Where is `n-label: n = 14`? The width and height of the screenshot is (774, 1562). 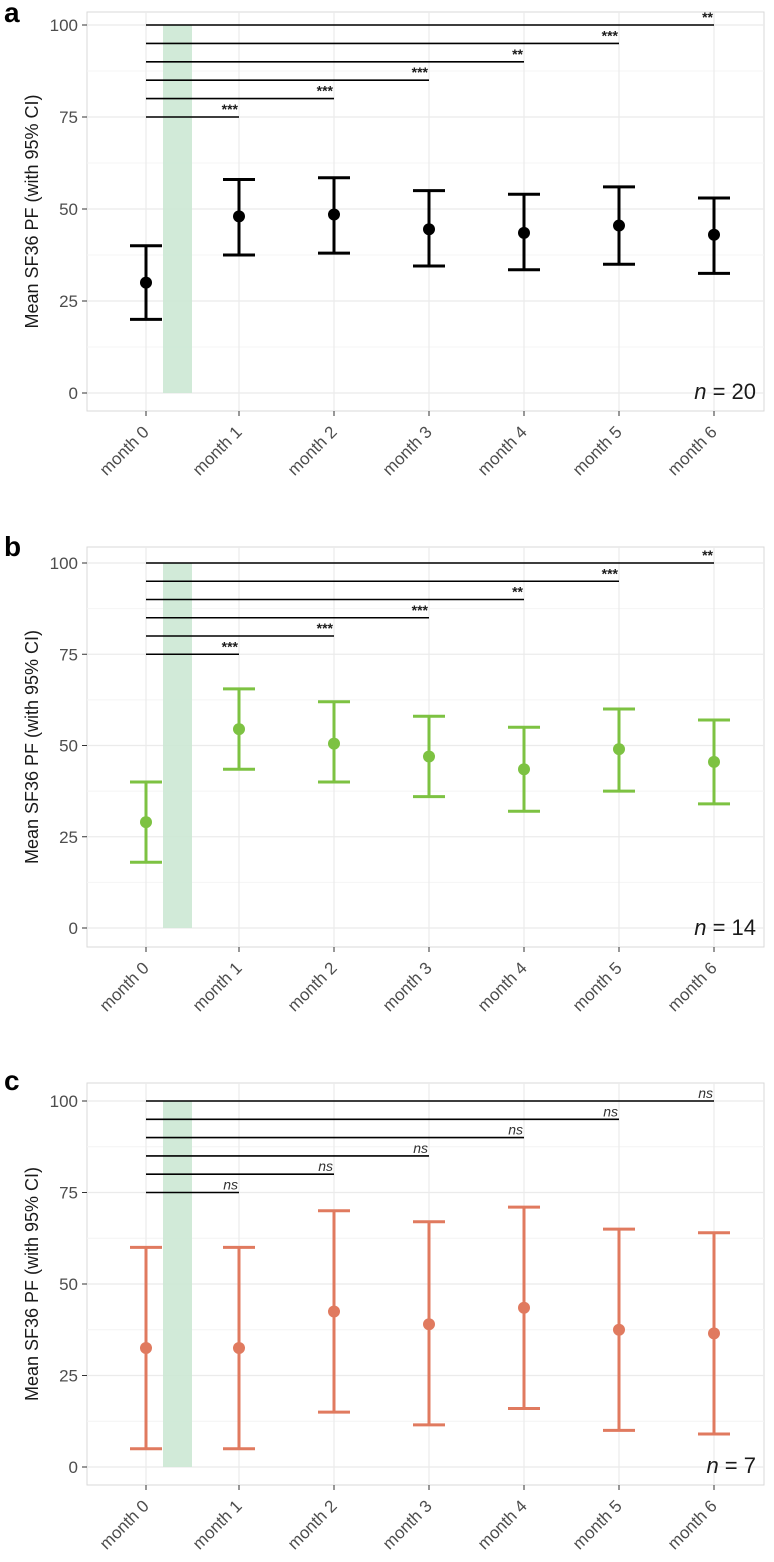 n-label: n = 14 is located at coordinates (725, 927).